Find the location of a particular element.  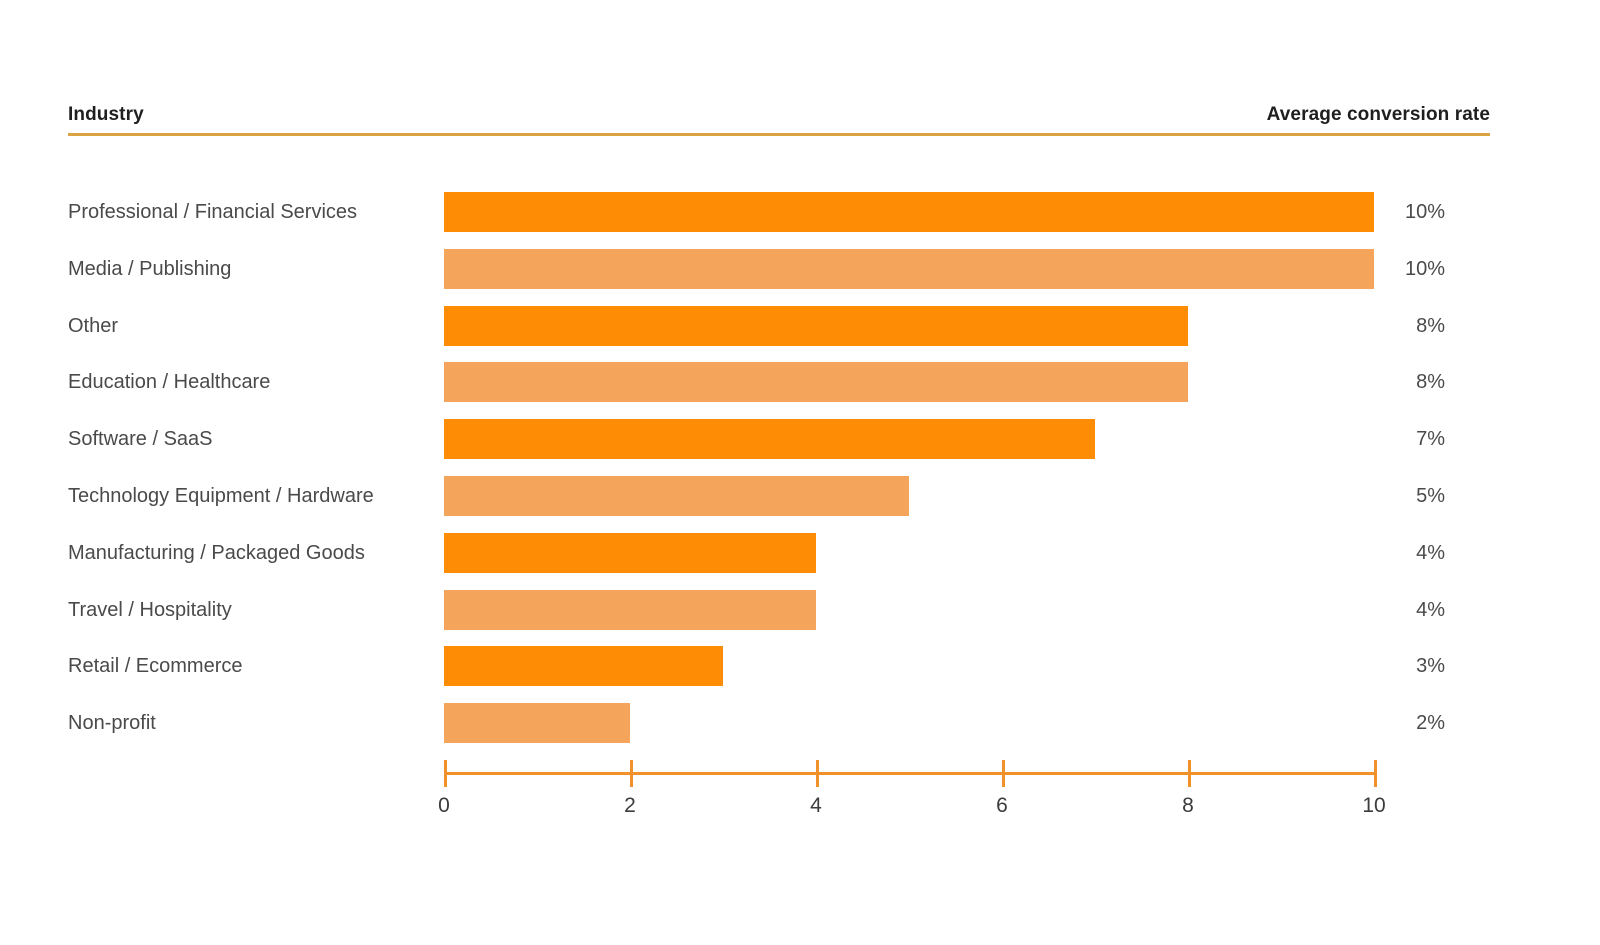

chart-row: Professional / Financial Services 10% is located at coordinates (800, 212).